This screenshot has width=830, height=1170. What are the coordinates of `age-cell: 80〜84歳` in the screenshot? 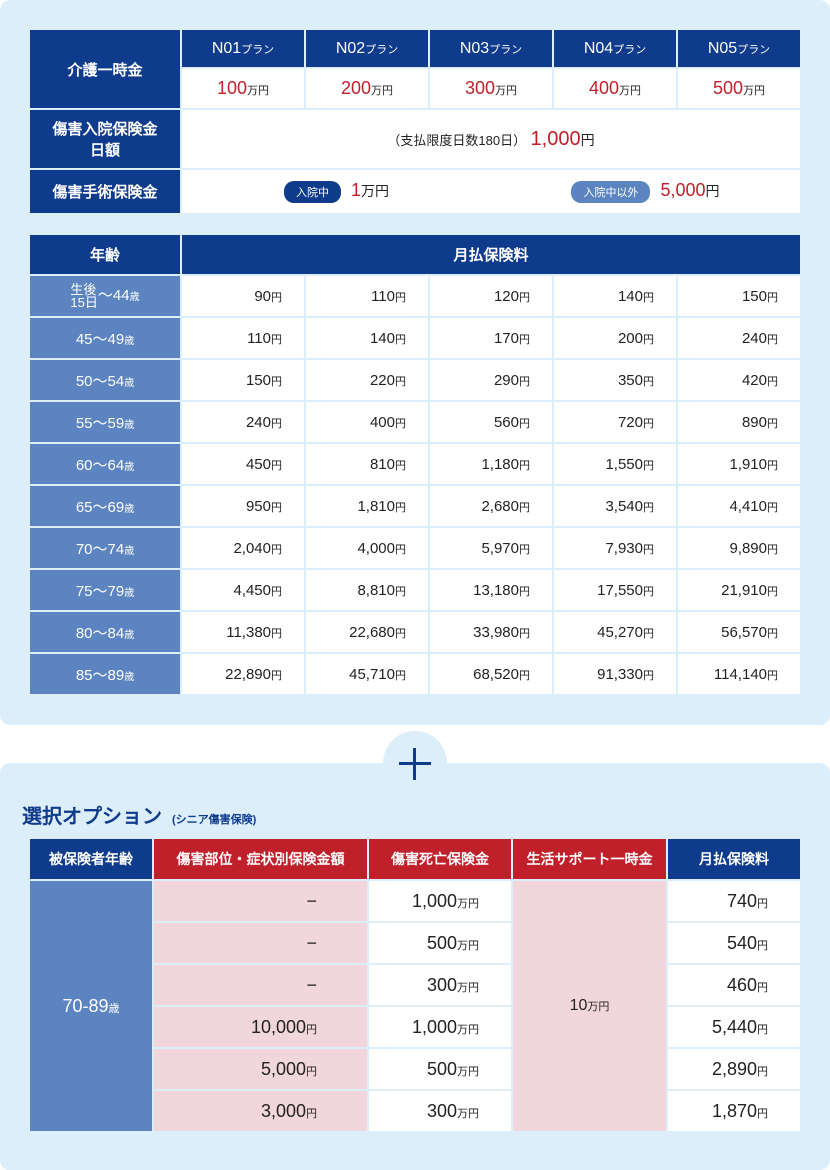 It's located at (105, 632).